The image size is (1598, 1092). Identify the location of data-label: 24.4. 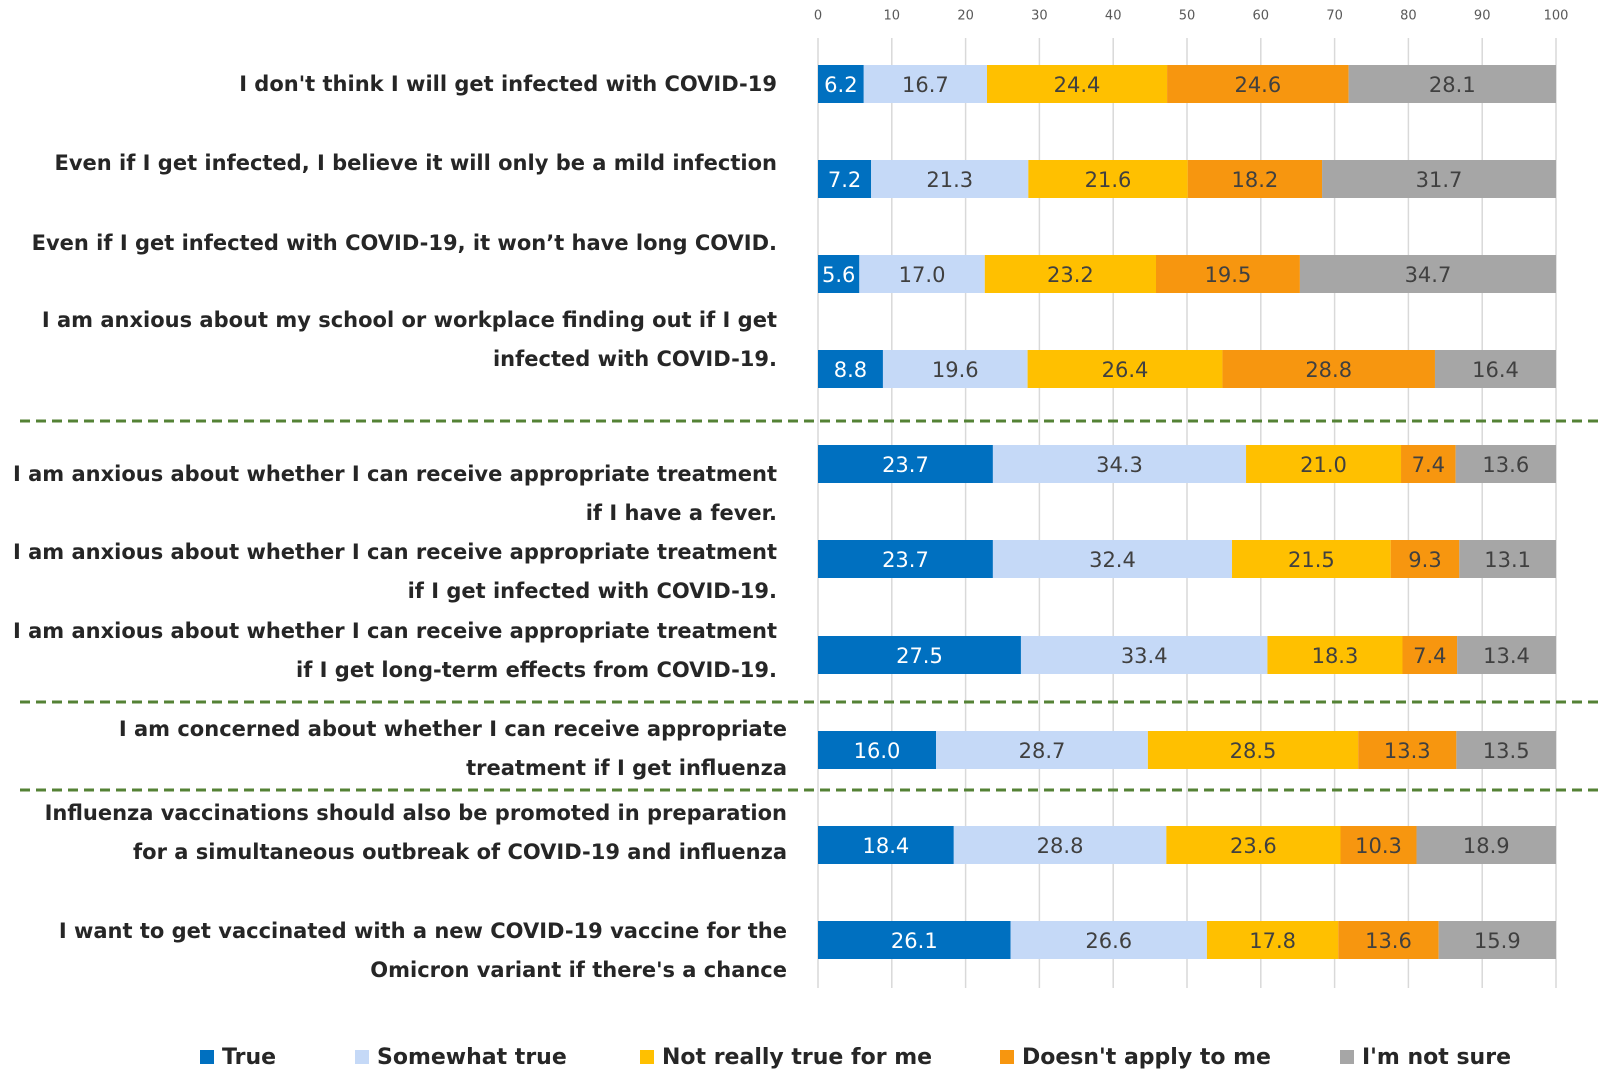
(1077, 85).